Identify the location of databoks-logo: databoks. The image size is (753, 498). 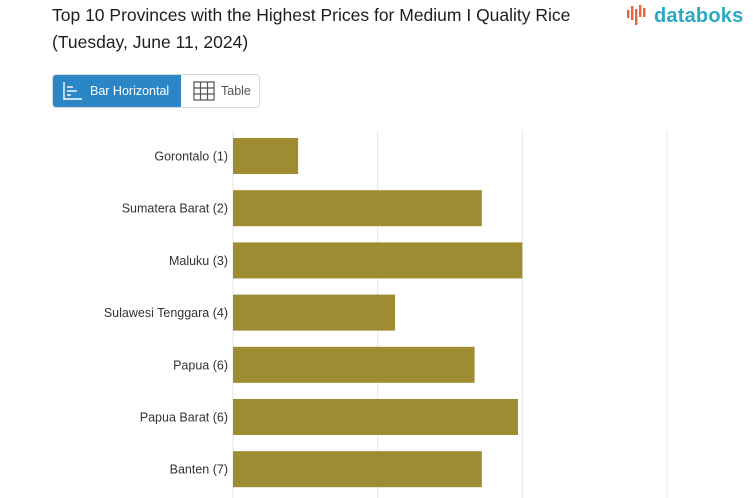
(684, 16).